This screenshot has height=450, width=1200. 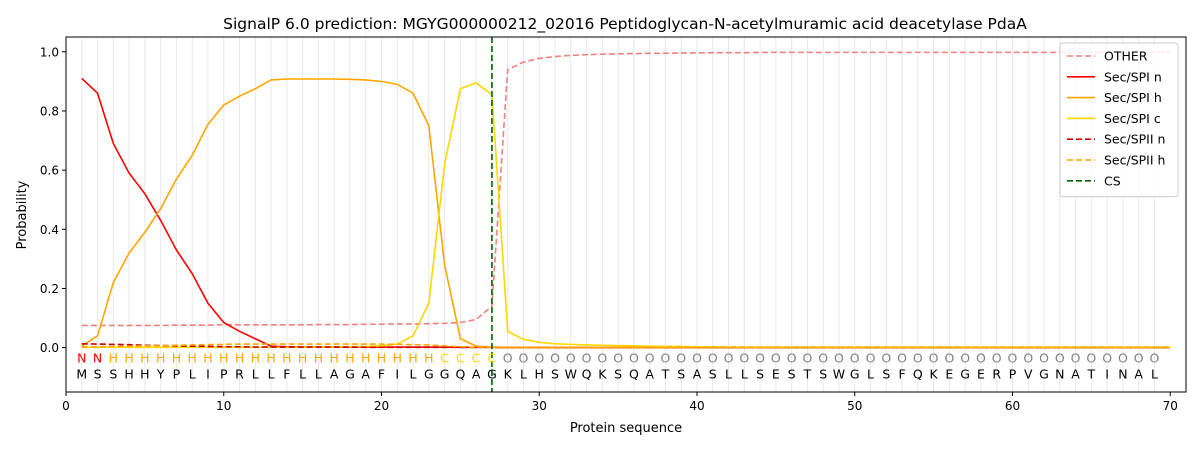 What do you see at coordinates (1132, 118) in the screenshot?
I see `legend-label: Sec/SPI c` at bounding box center [1132, 118].